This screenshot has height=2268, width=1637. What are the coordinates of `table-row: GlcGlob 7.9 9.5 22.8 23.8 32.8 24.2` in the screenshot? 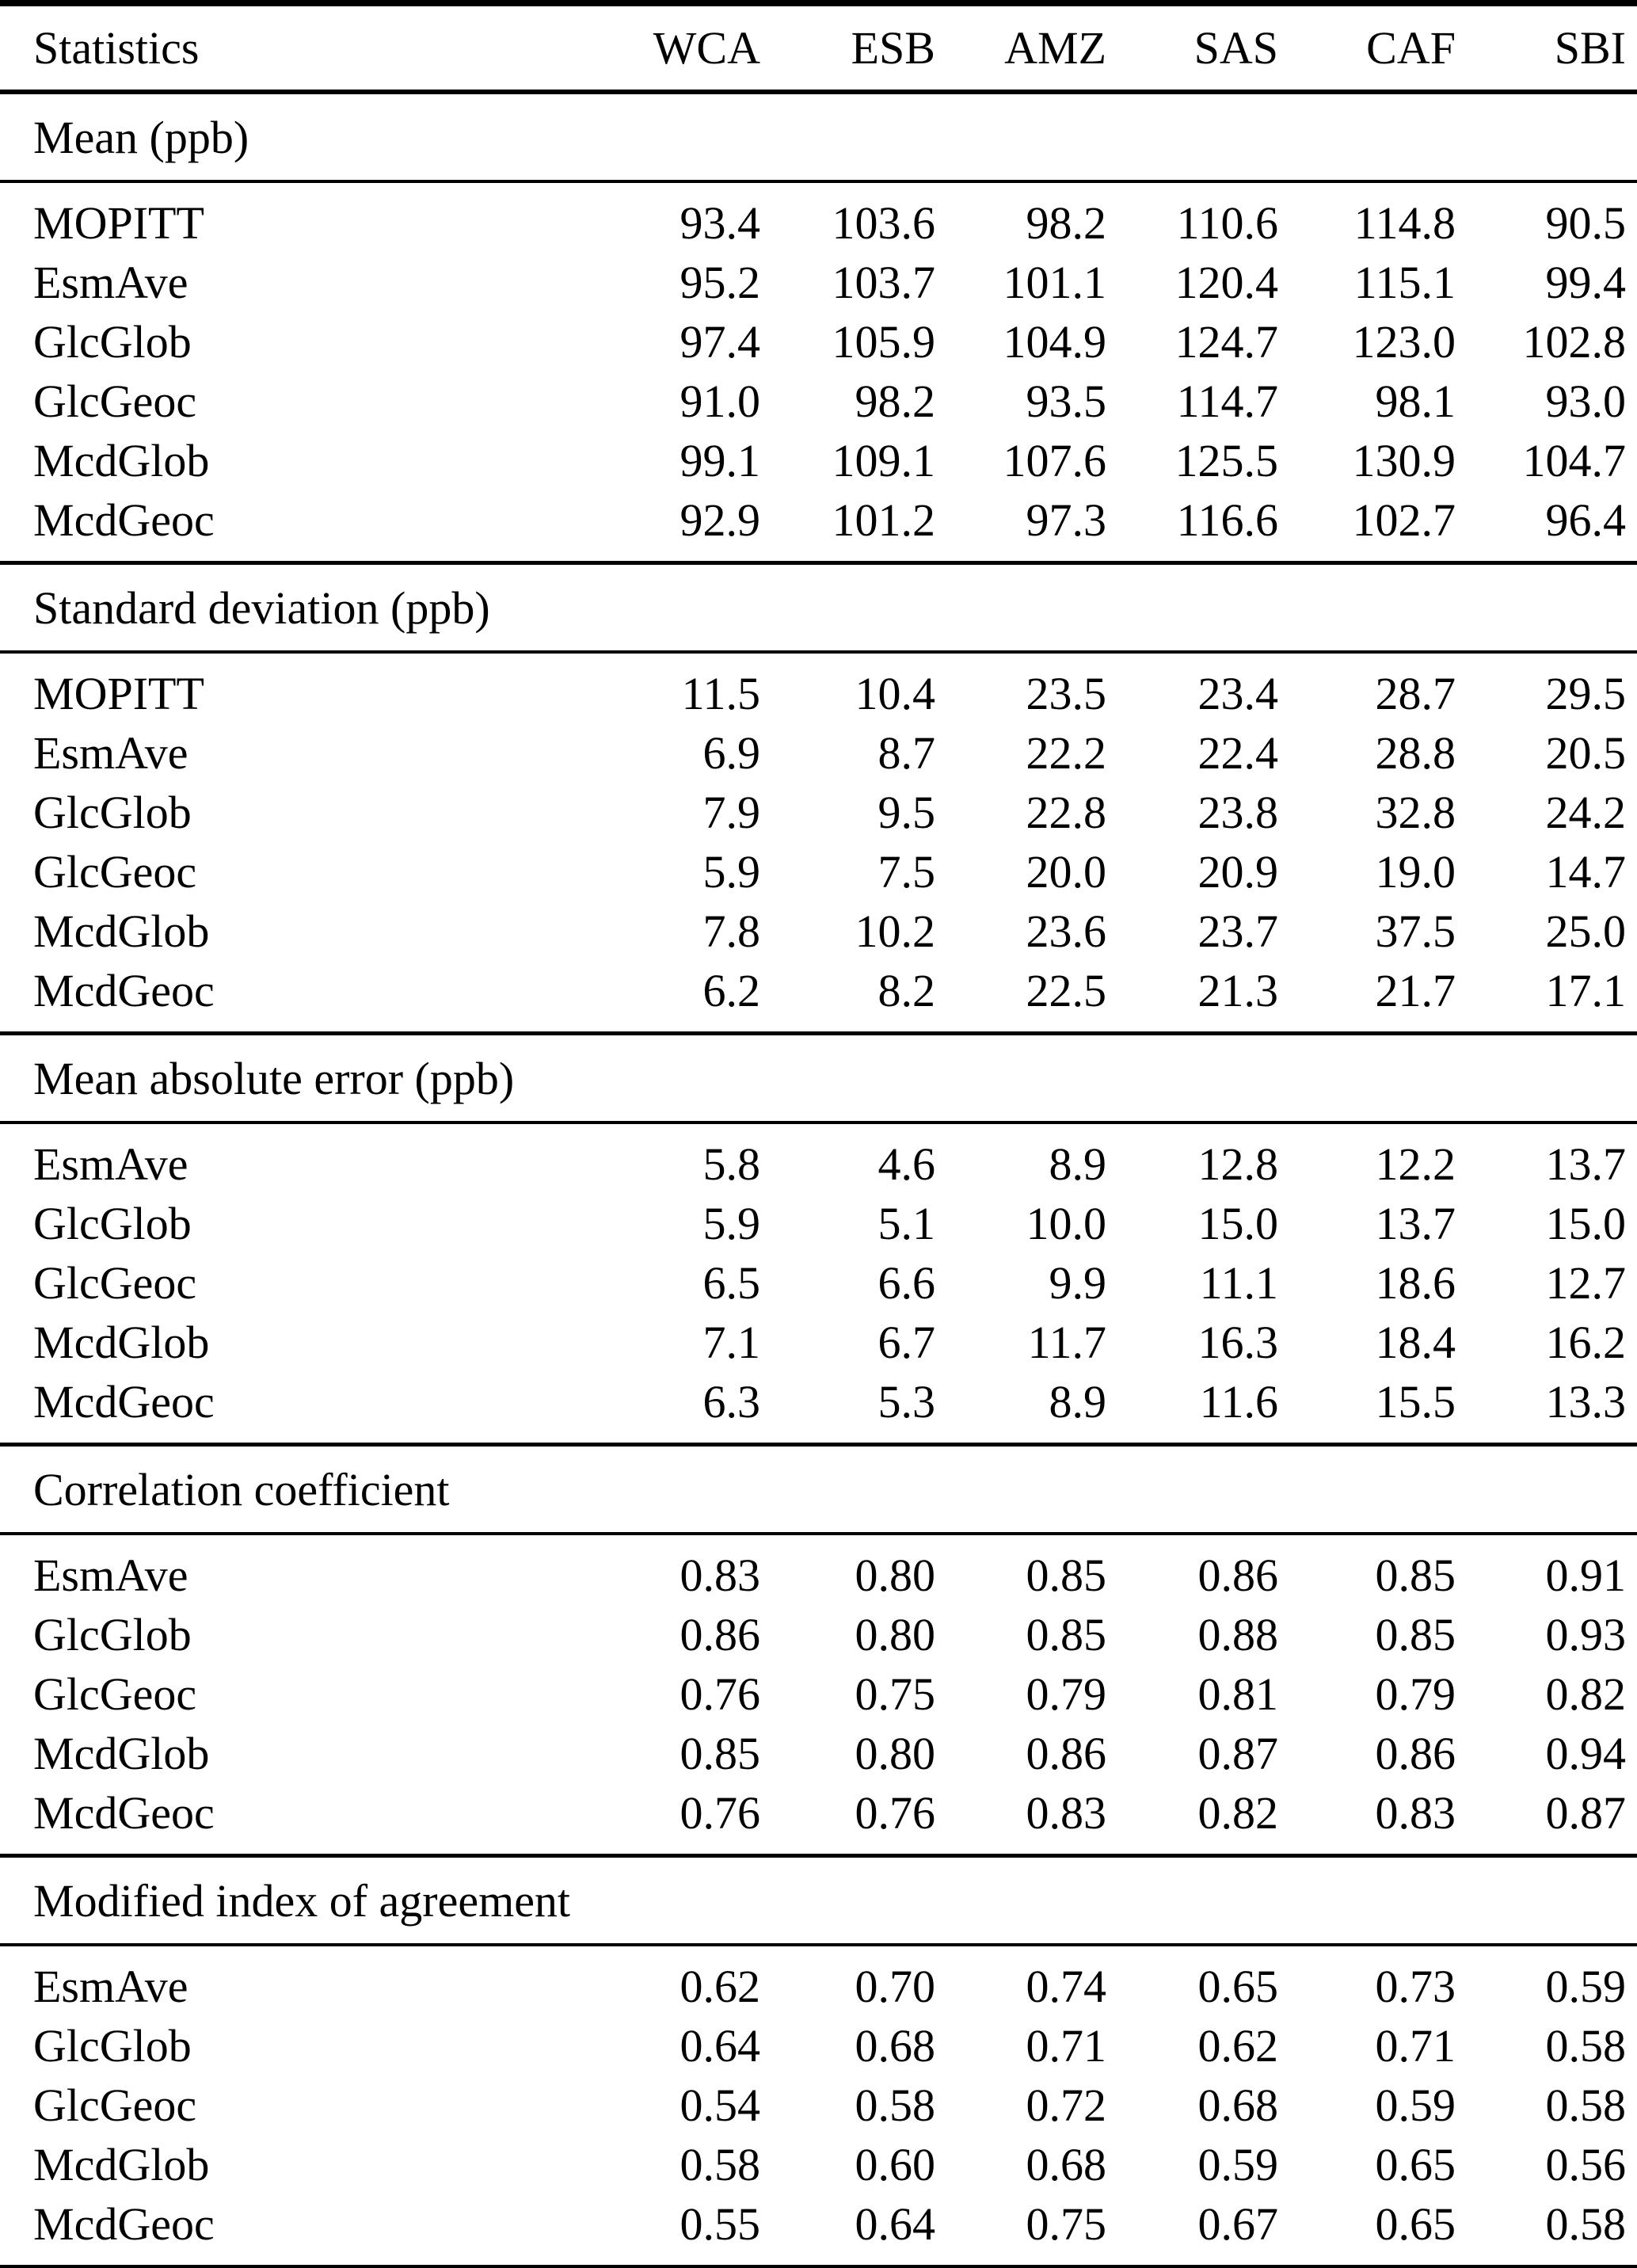 It's located at (818, 812).